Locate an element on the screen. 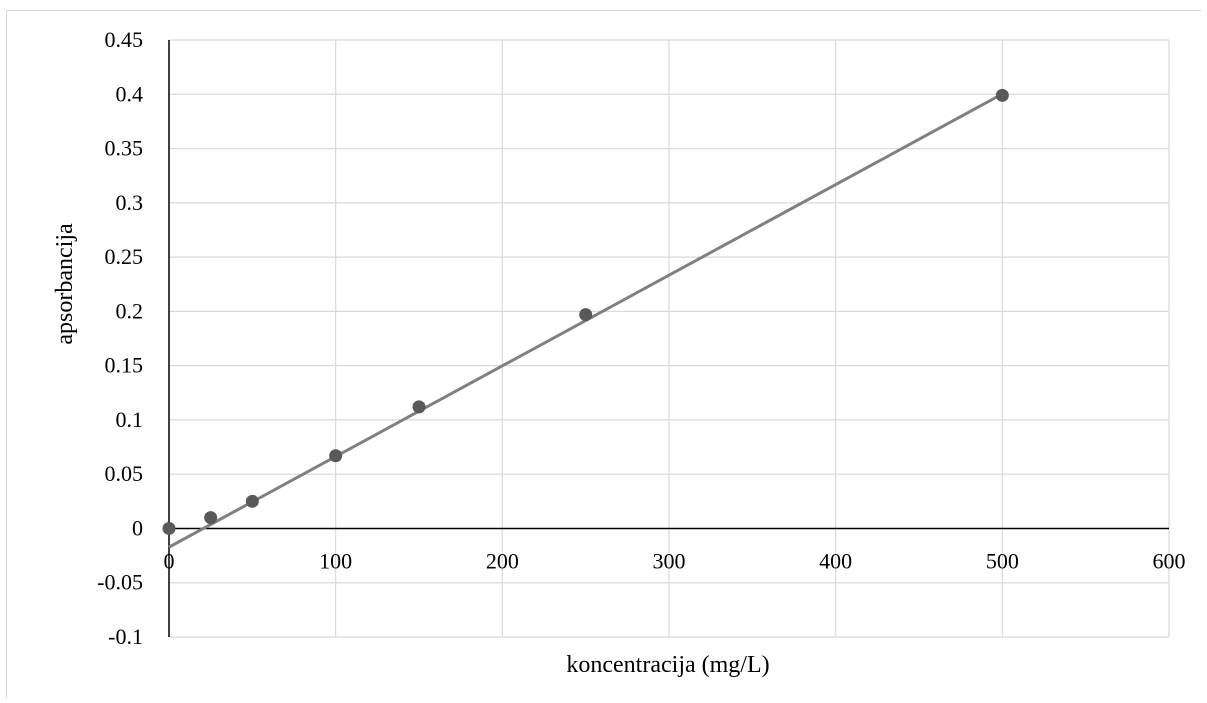 The height and width of the screenshot is (703, 1207). x-tick-label: 600 is located at coordinates (1169, 560).